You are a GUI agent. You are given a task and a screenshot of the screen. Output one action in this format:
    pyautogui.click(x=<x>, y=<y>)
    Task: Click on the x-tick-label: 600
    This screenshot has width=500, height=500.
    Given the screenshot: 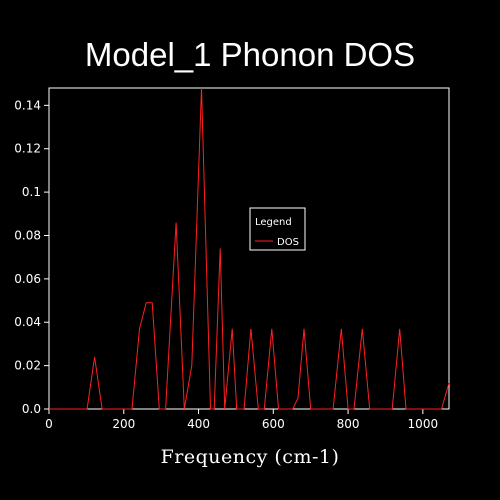 What is the action you would take?
    pyautogui.click(x=273, y=424)
    